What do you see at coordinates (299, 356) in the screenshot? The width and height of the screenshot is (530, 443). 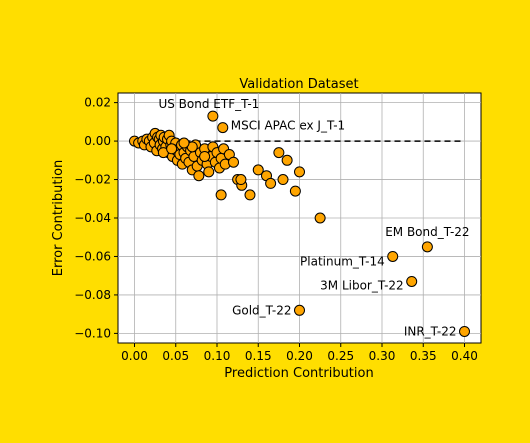 I see `x-tick-label: 0.20` at bounding box center [299, 356].